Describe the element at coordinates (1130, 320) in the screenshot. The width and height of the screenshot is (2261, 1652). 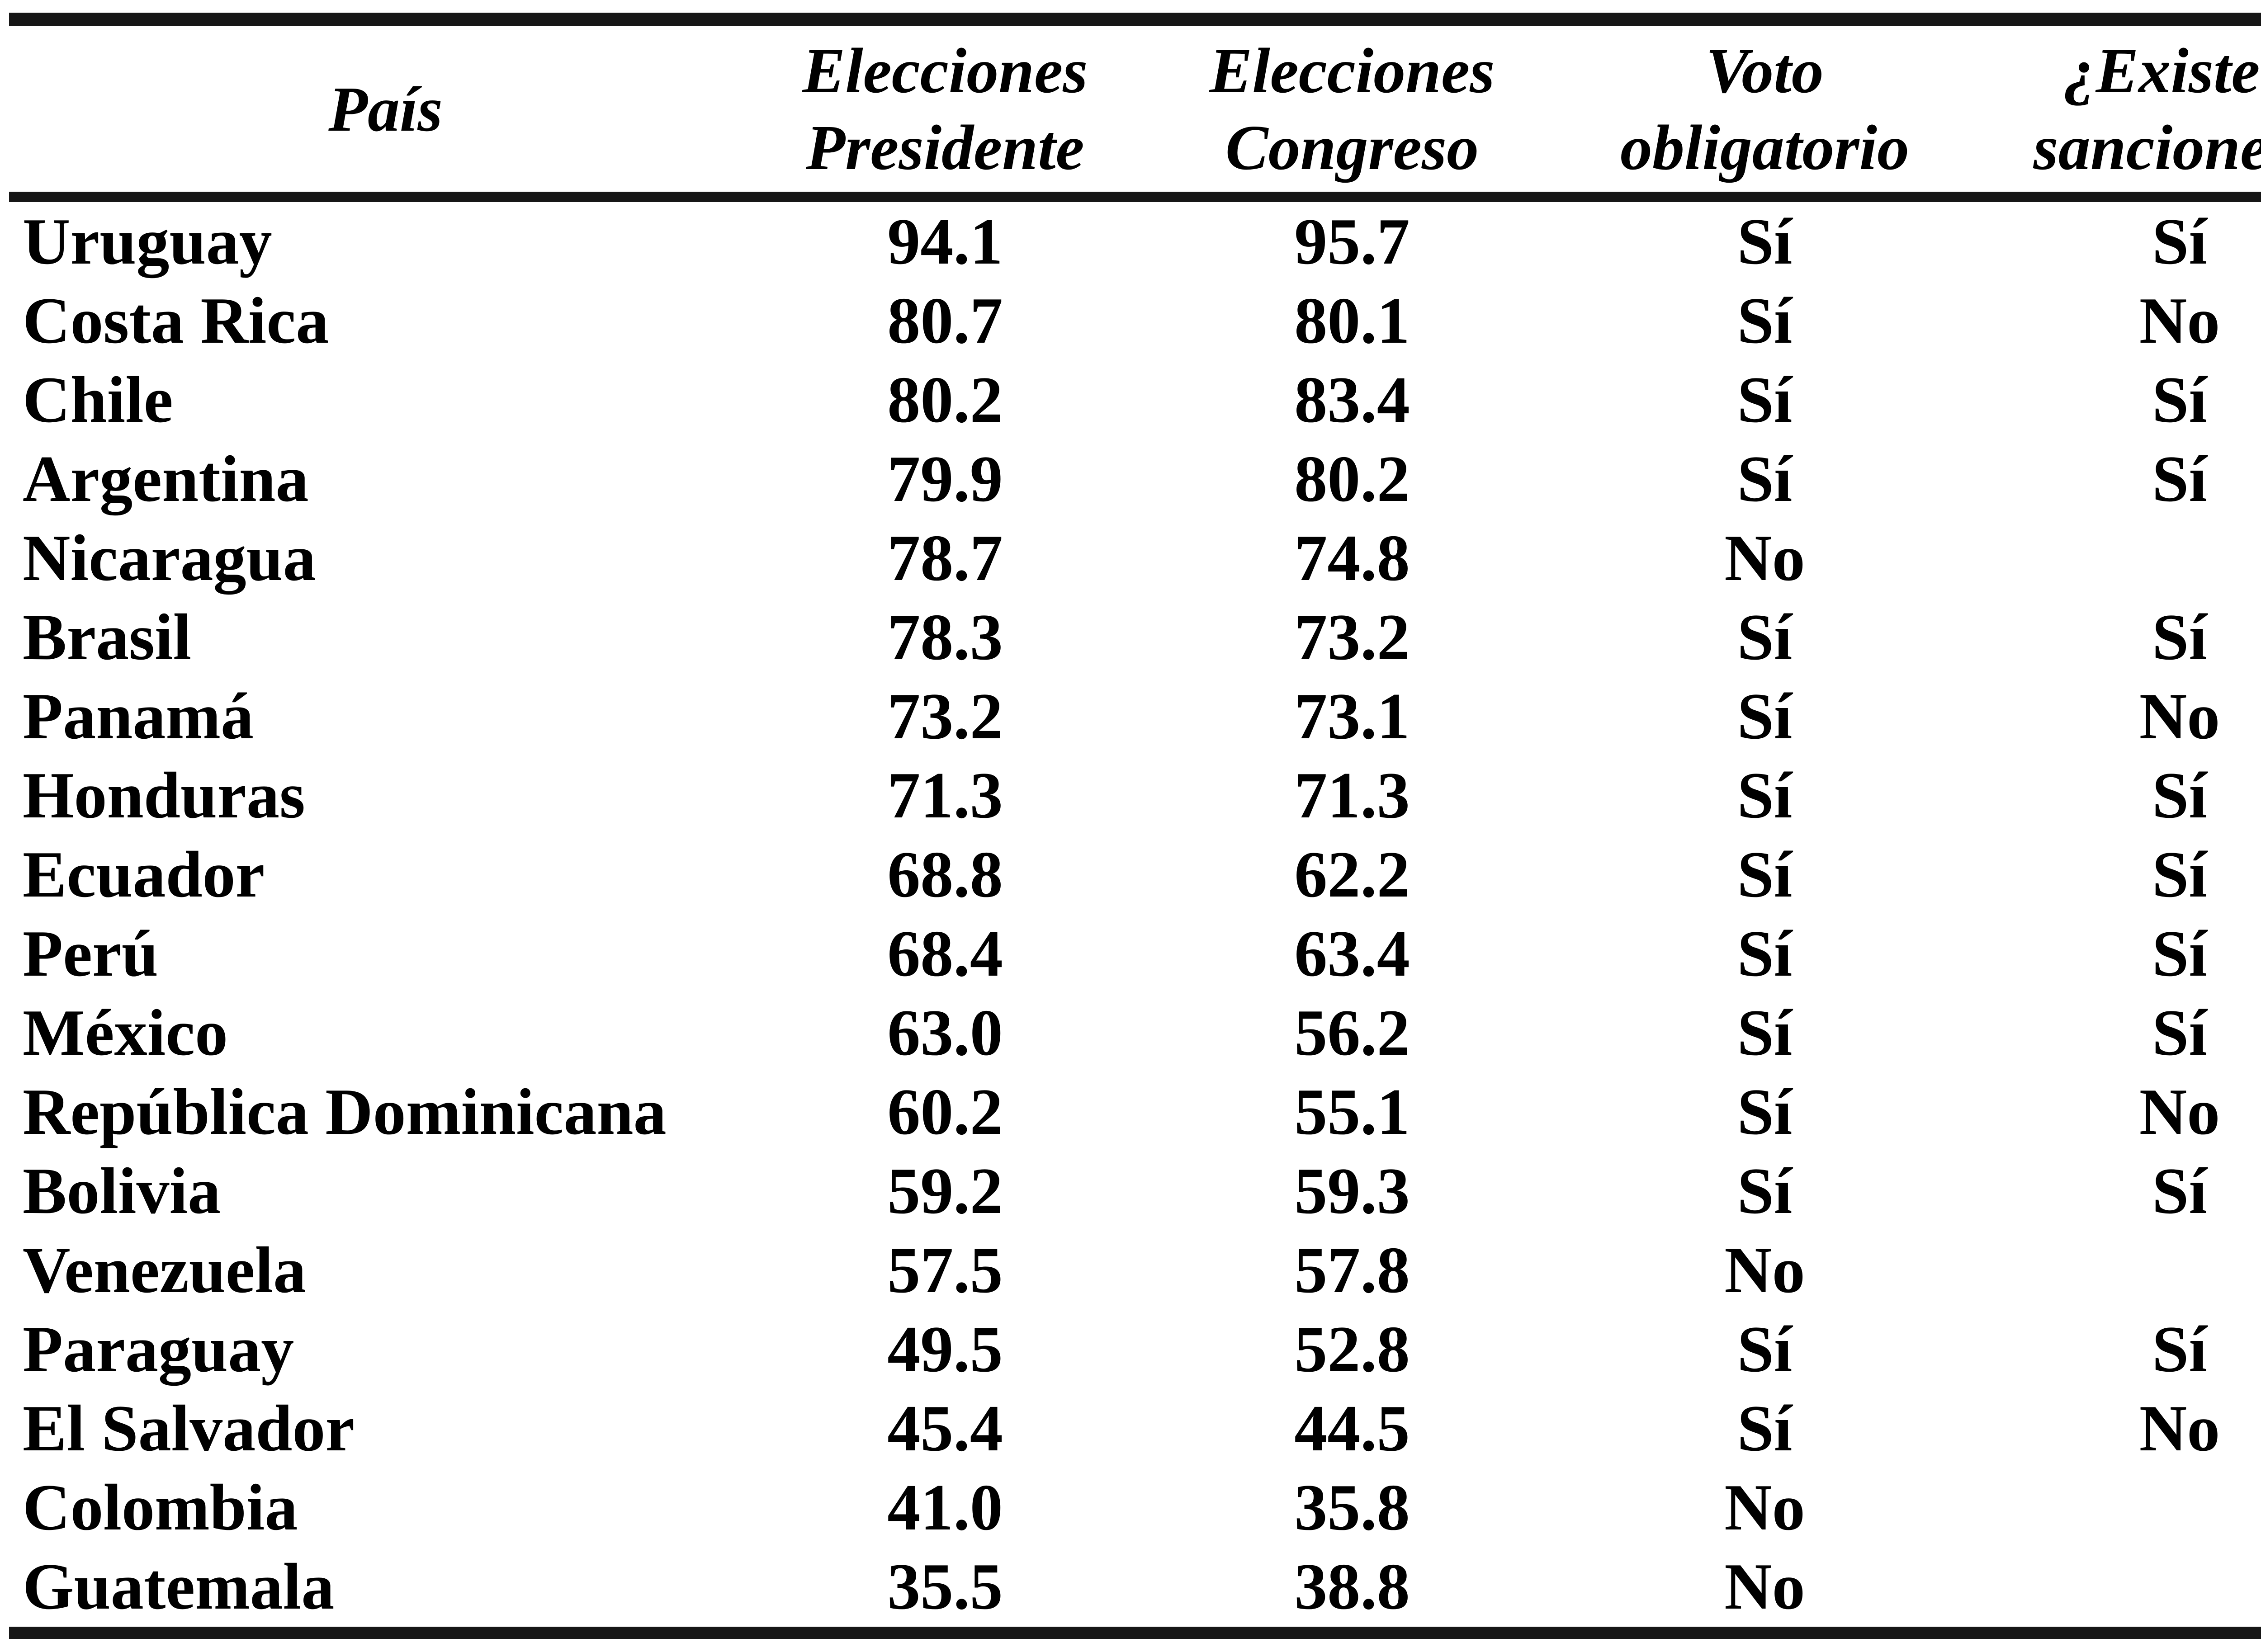
I see `table-row: Costa Rica 80.7 80.1 Sí No` at that location.